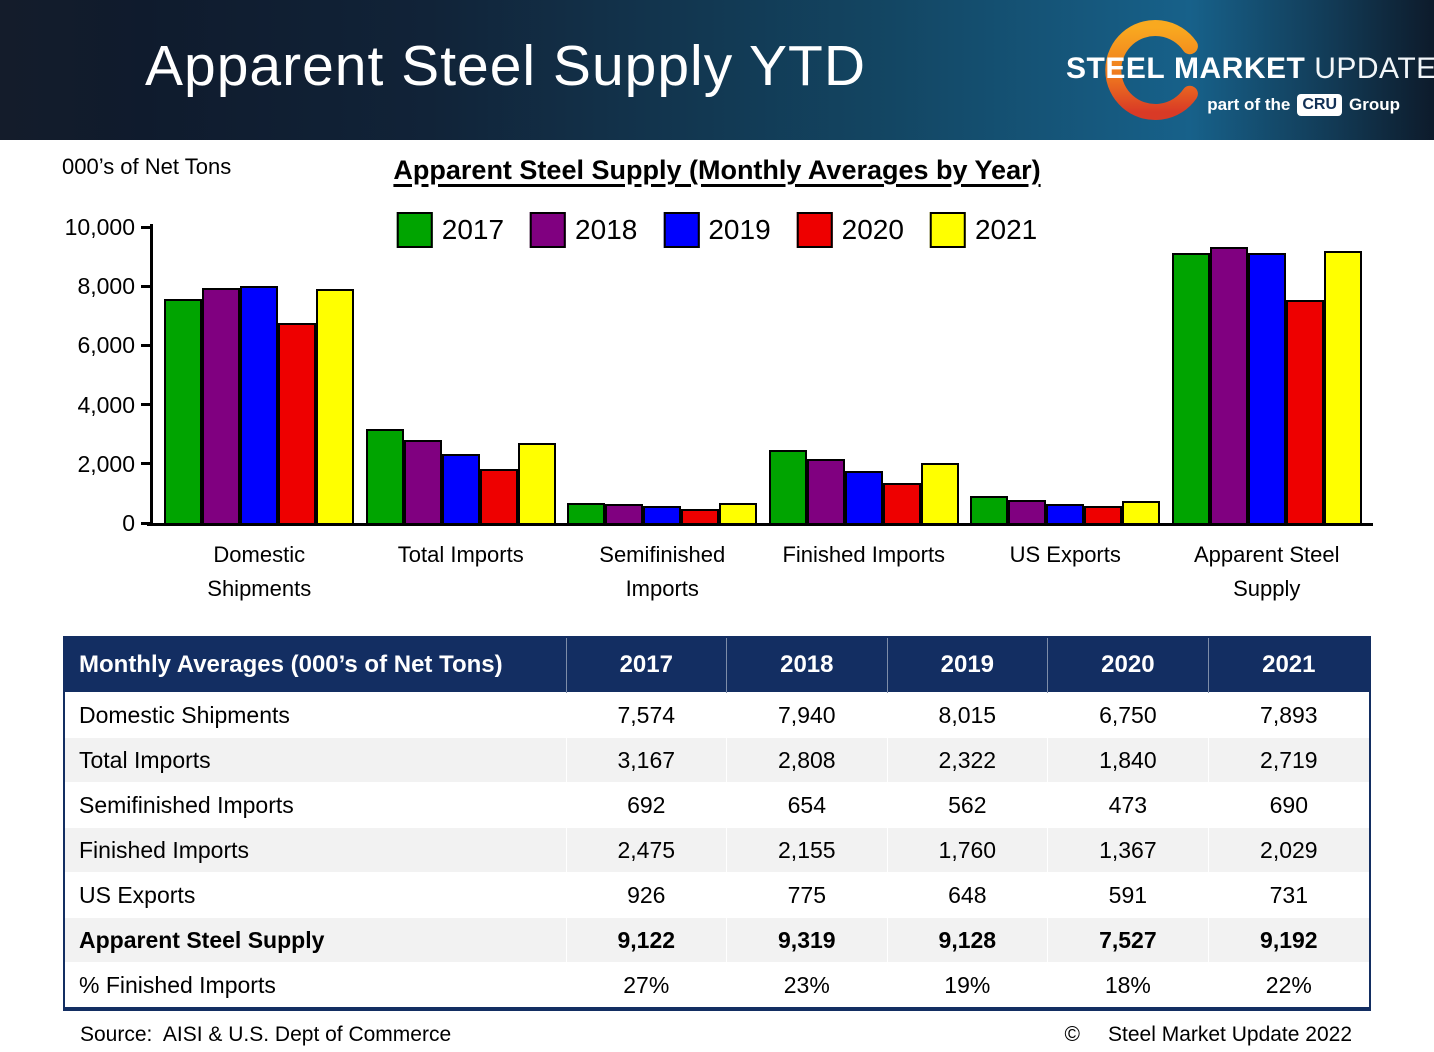  I want to click on bar-2020-apparent-steel-supply, so click(1304, 411).